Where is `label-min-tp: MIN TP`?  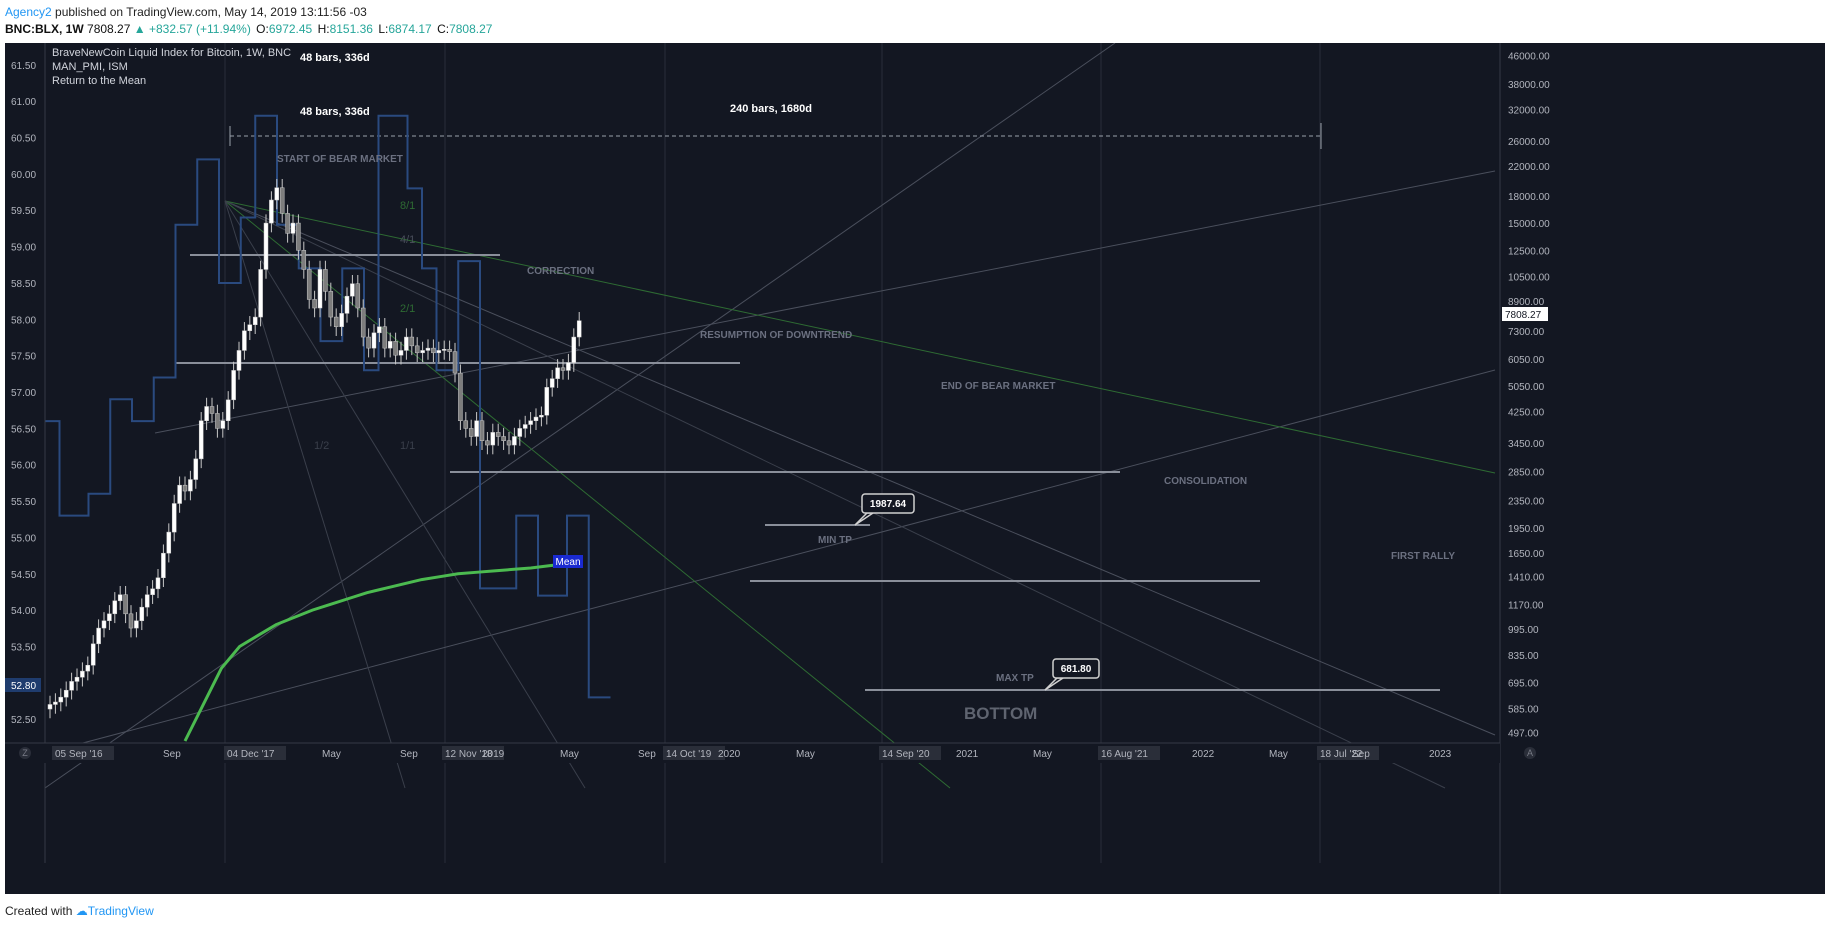 label-min-tp: MIN TP is located at coordinates (835, 540).